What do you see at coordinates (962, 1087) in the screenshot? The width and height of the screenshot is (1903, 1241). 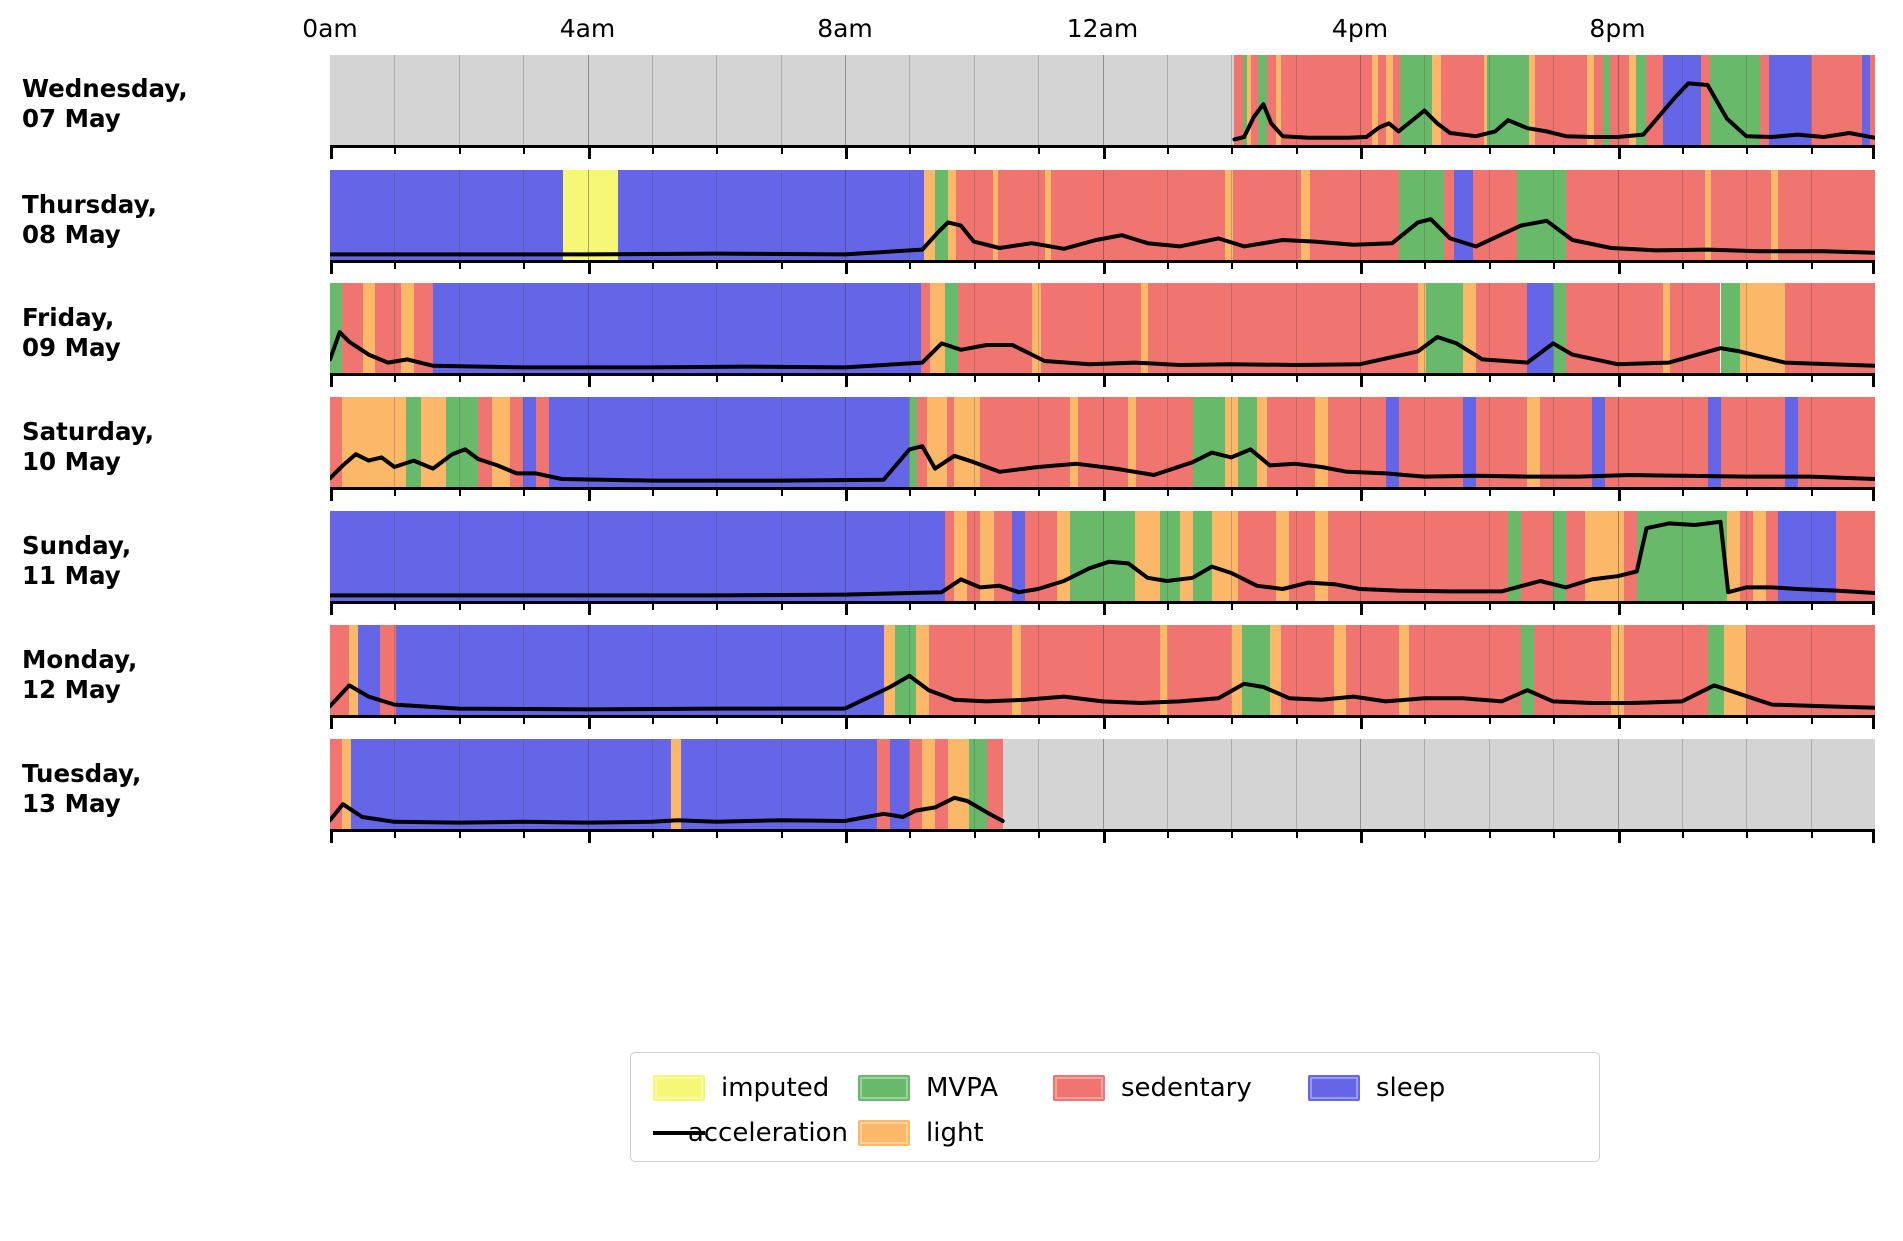 I see `legend-label-MVPA: MVPA` at bounding box center [962, 1087].